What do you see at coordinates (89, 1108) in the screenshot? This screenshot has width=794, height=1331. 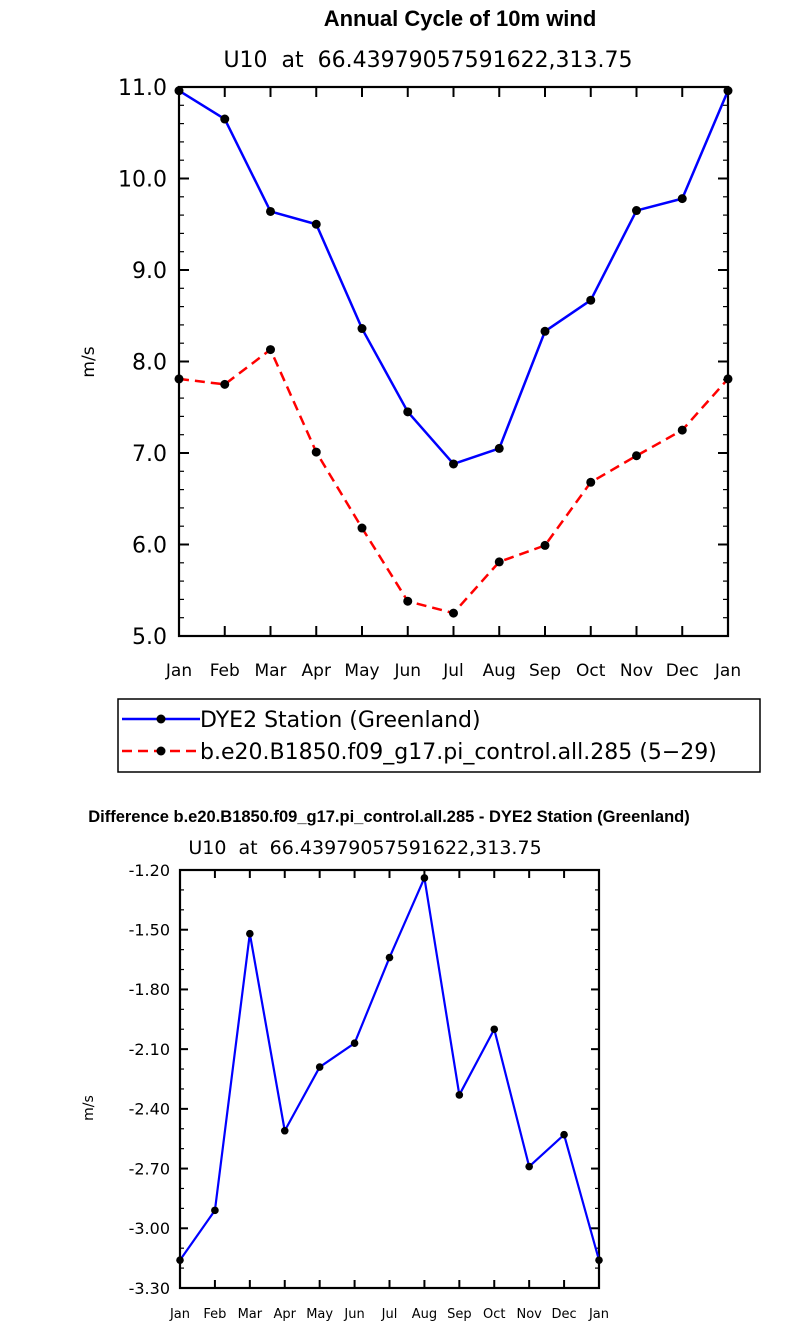 I see `chart2-y-axis-label: m/s` at bounding box center [89, 1108].